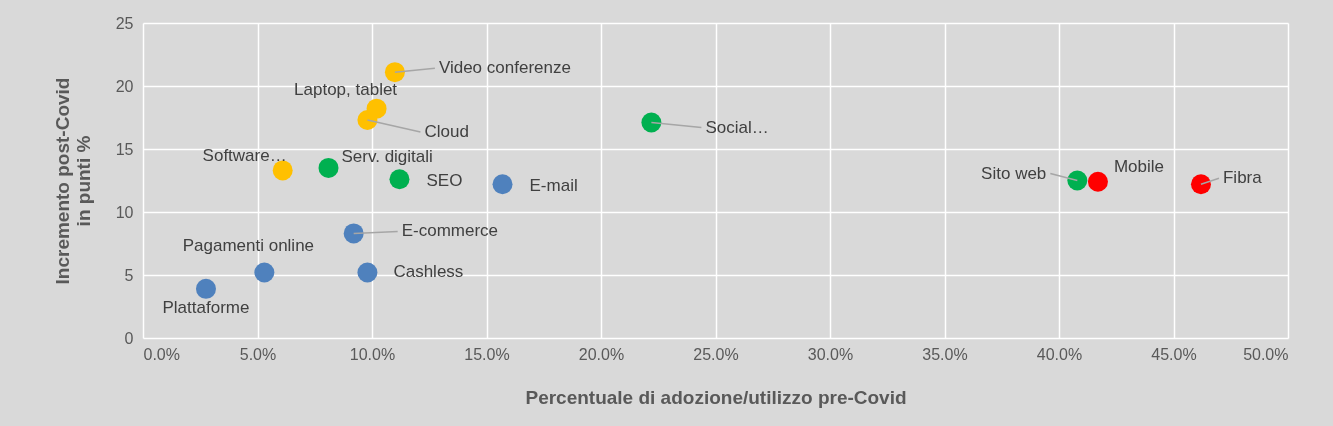  What do you see at coordinates (372, 354) in the screenshot?
I see `x-tick-label: 10.0%` at bounding box center [372, 354].